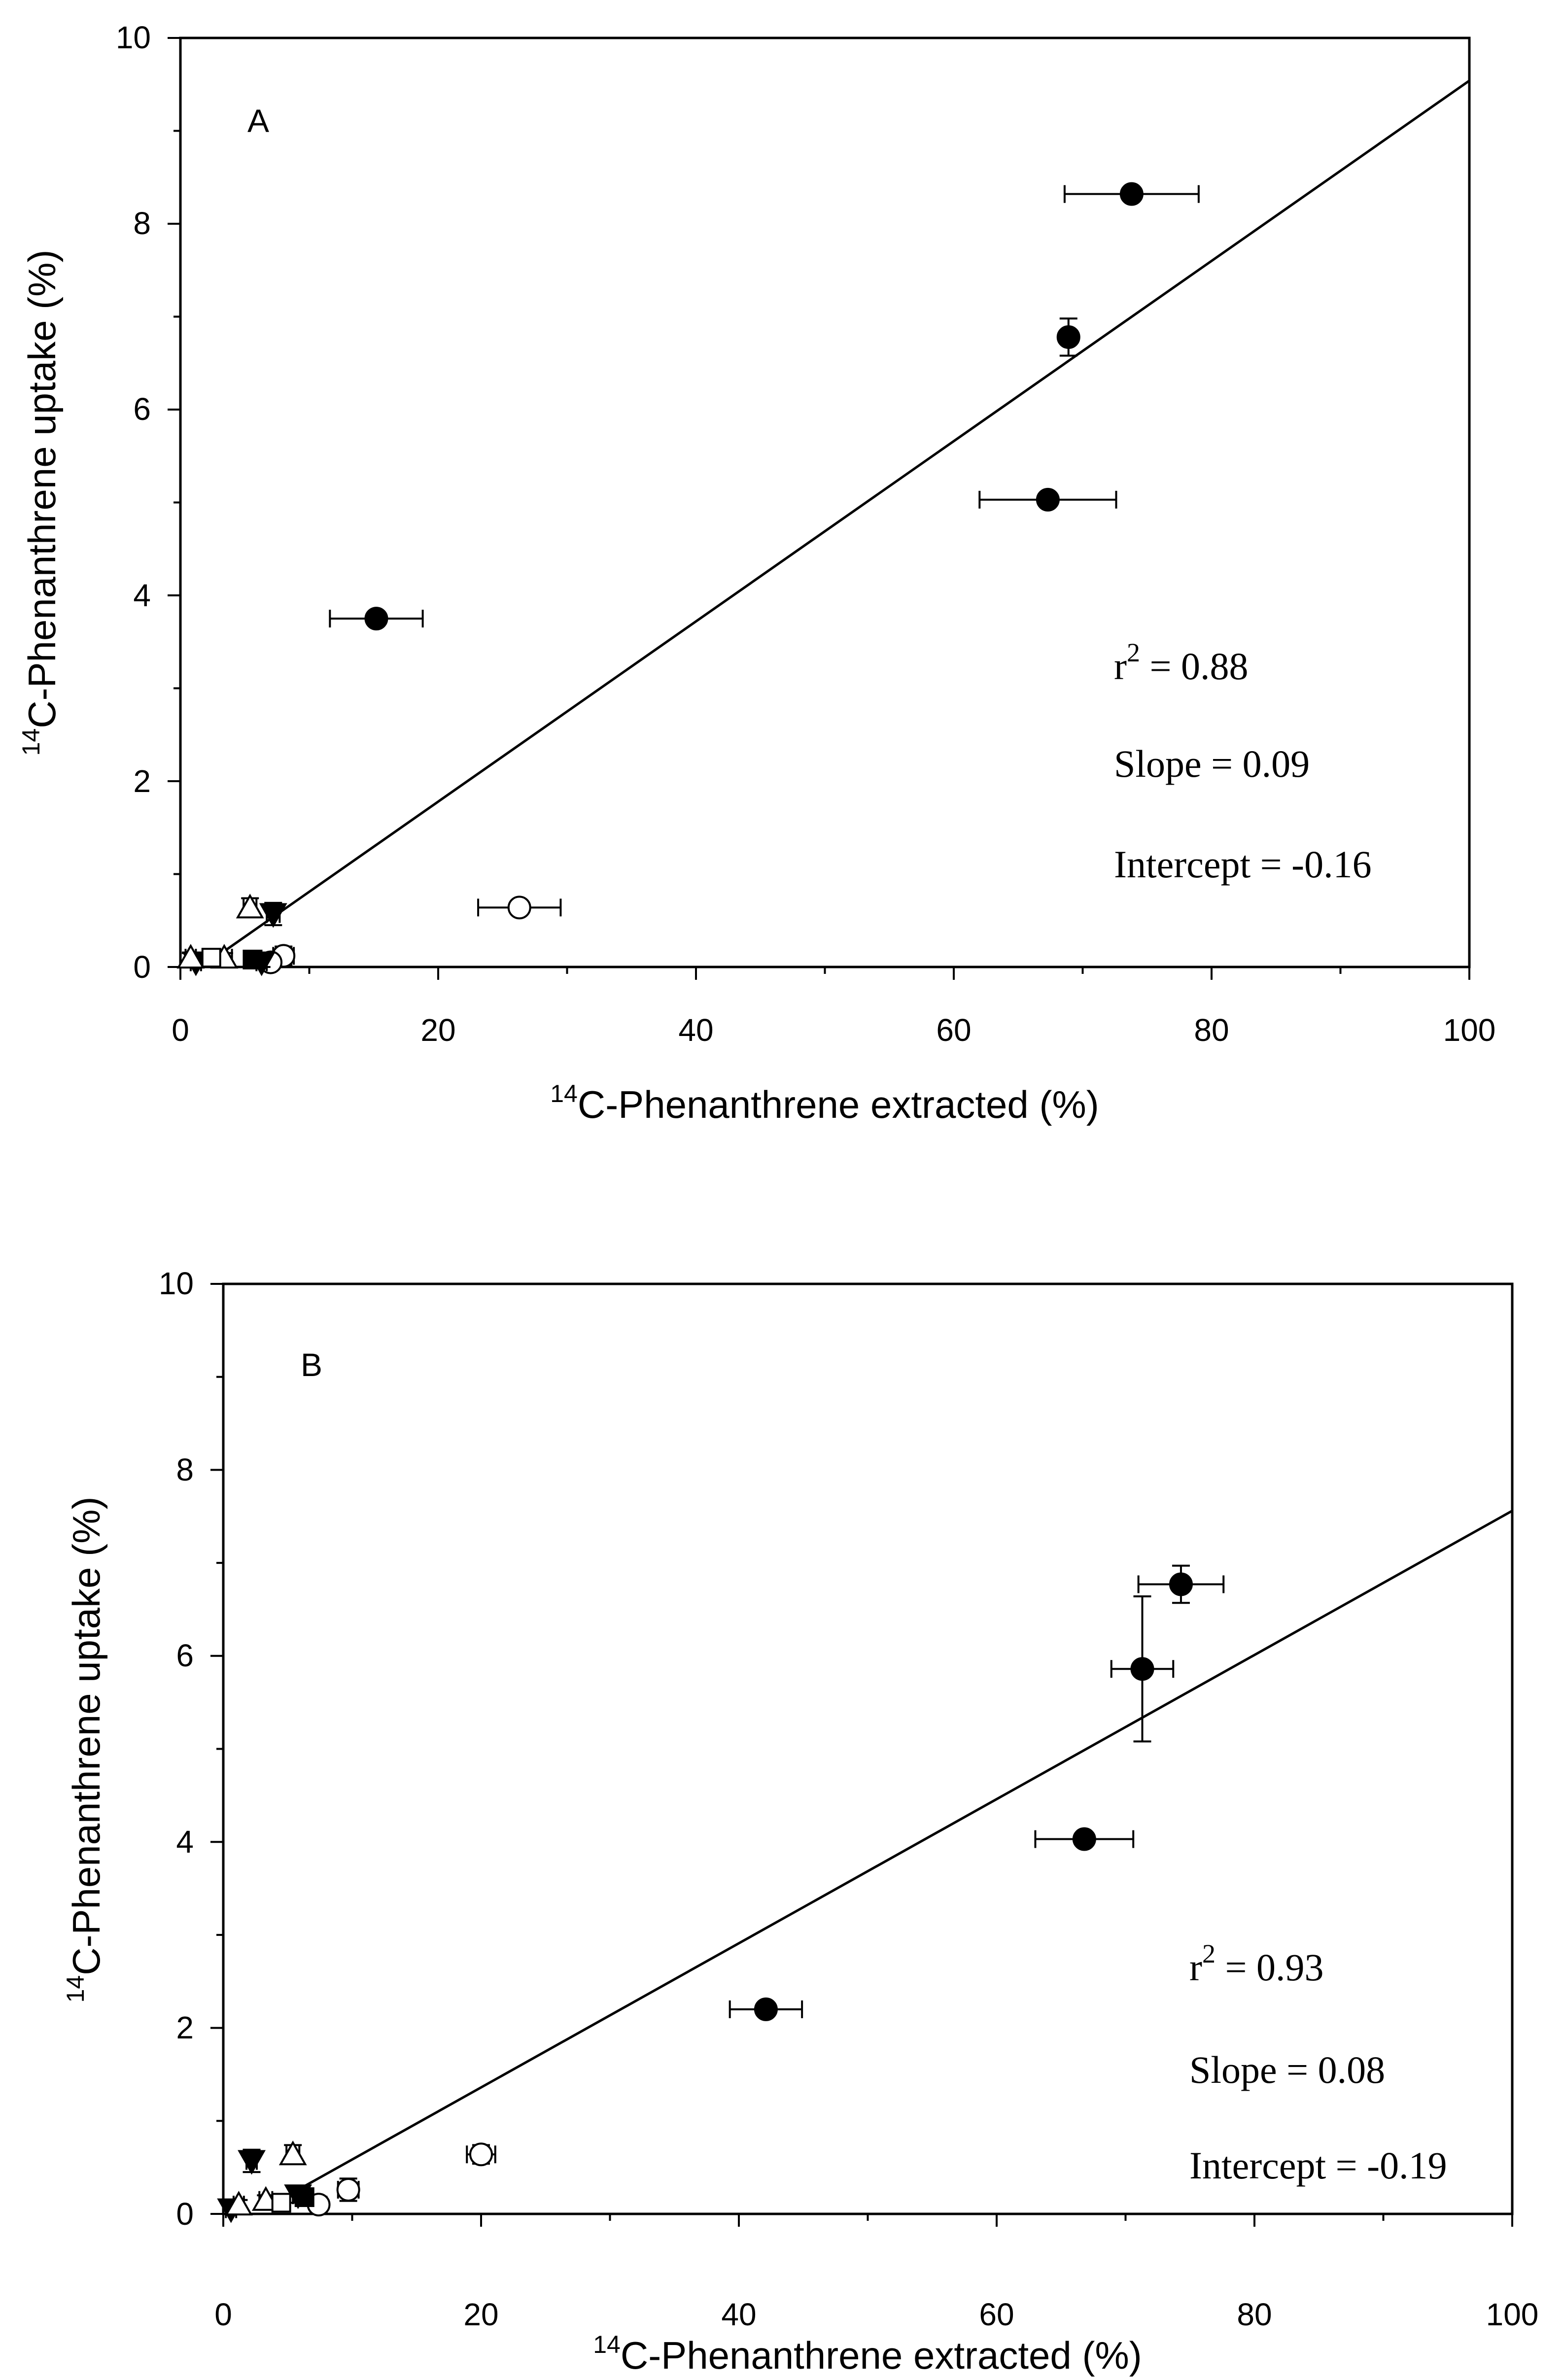 The width and height of the screenshot is (1563, 2380). What do you see at coordinates (437, 1030) in the screenshot?
I see `panel-a-xtick-label: 20` at bounding box center [437, 1030].